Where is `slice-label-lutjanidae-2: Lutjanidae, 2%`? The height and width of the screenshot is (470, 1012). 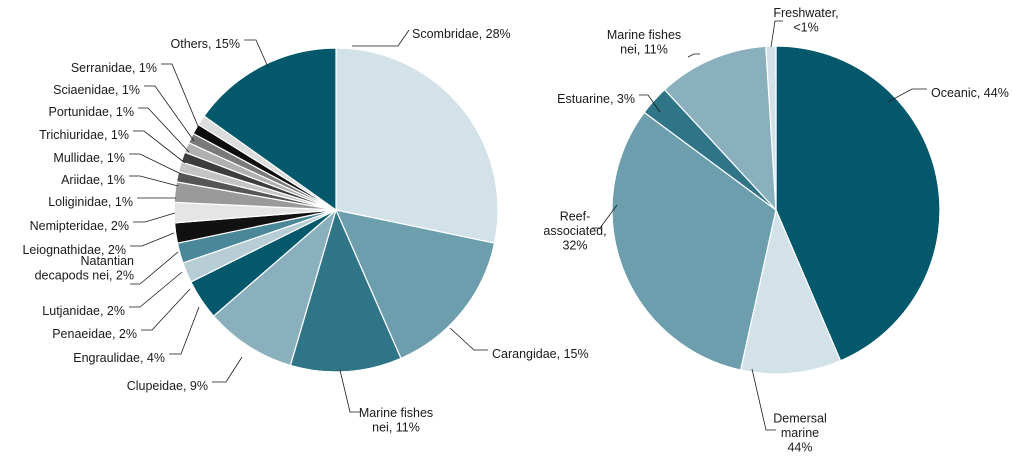
slice-label-lutjanidae-2: Lutjanidae, 2% is located at coordinates (83, 311).